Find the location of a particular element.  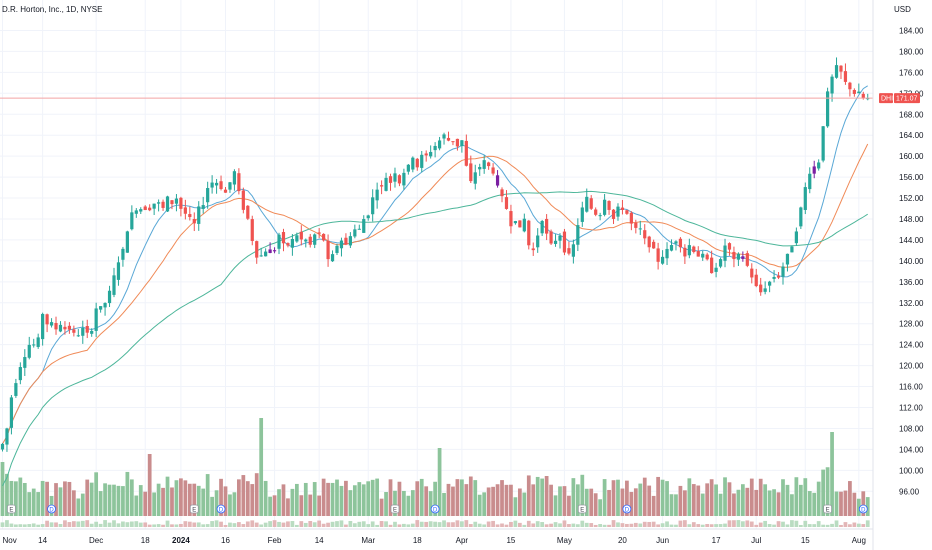

earnings-marker: E is located at coordinates (395, 509).